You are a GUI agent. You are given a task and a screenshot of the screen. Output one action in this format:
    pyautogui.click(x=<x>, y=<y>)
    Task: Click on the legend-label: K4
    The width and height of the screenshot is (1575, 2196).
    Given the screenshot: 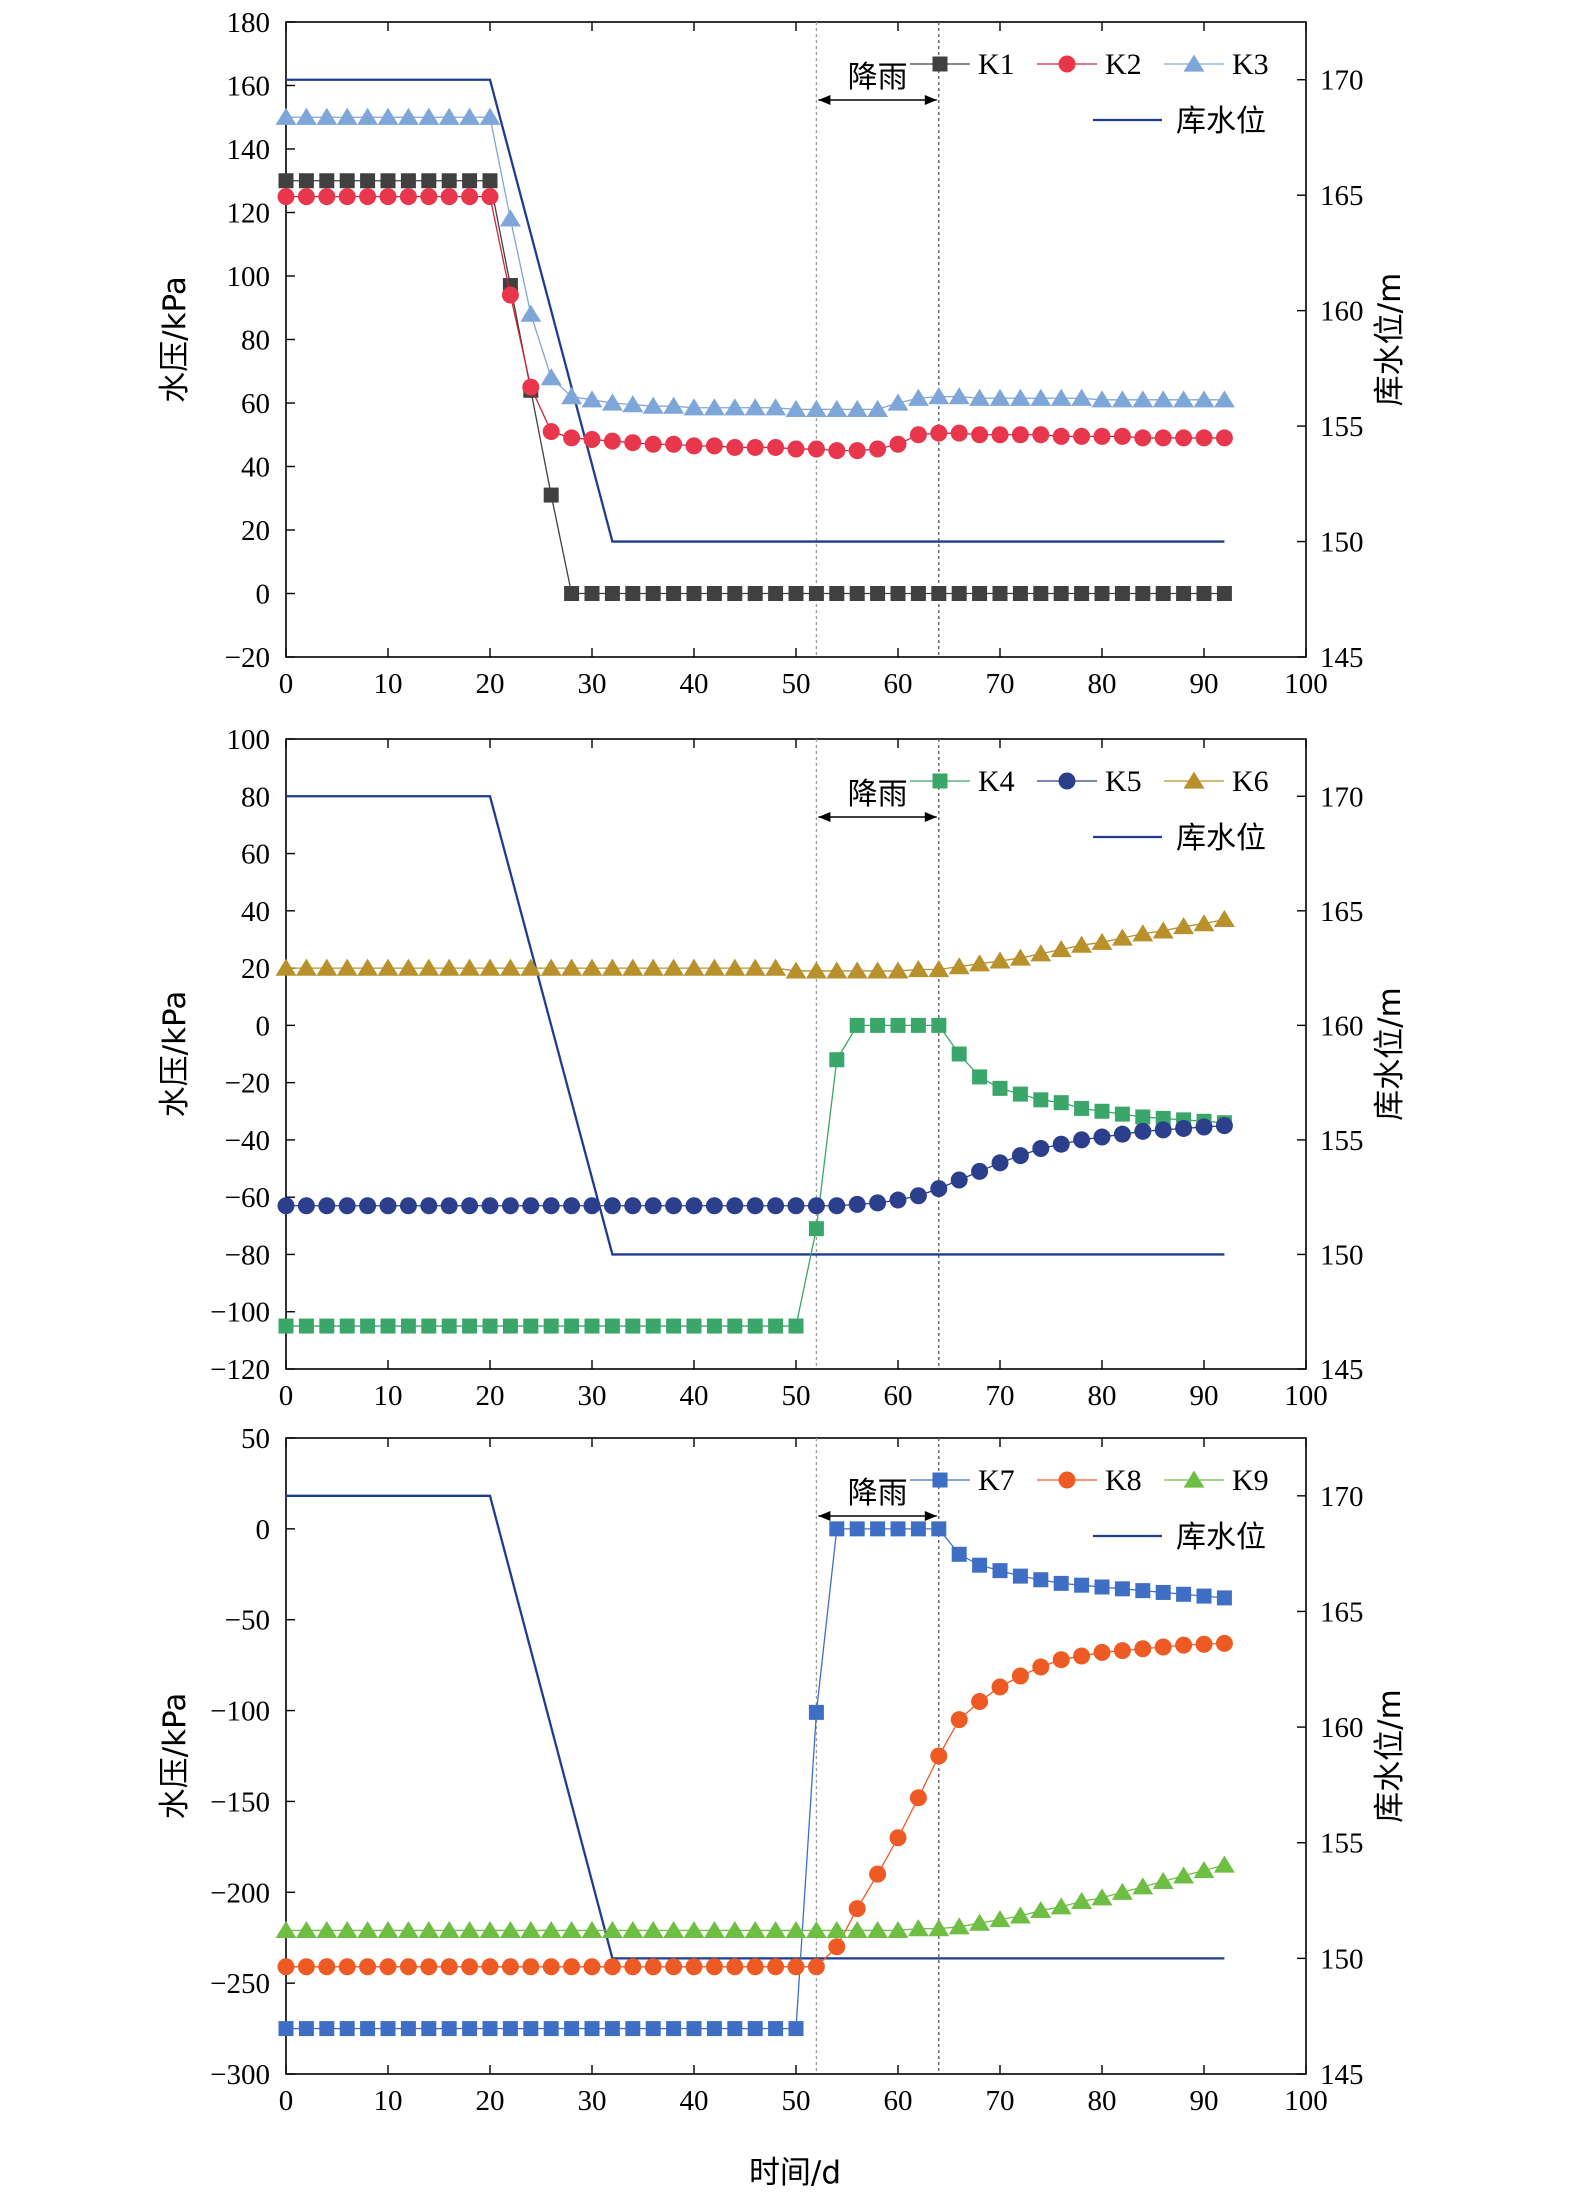 What is the action you would take?
    pyautogui.click(x=996, y=781)
    